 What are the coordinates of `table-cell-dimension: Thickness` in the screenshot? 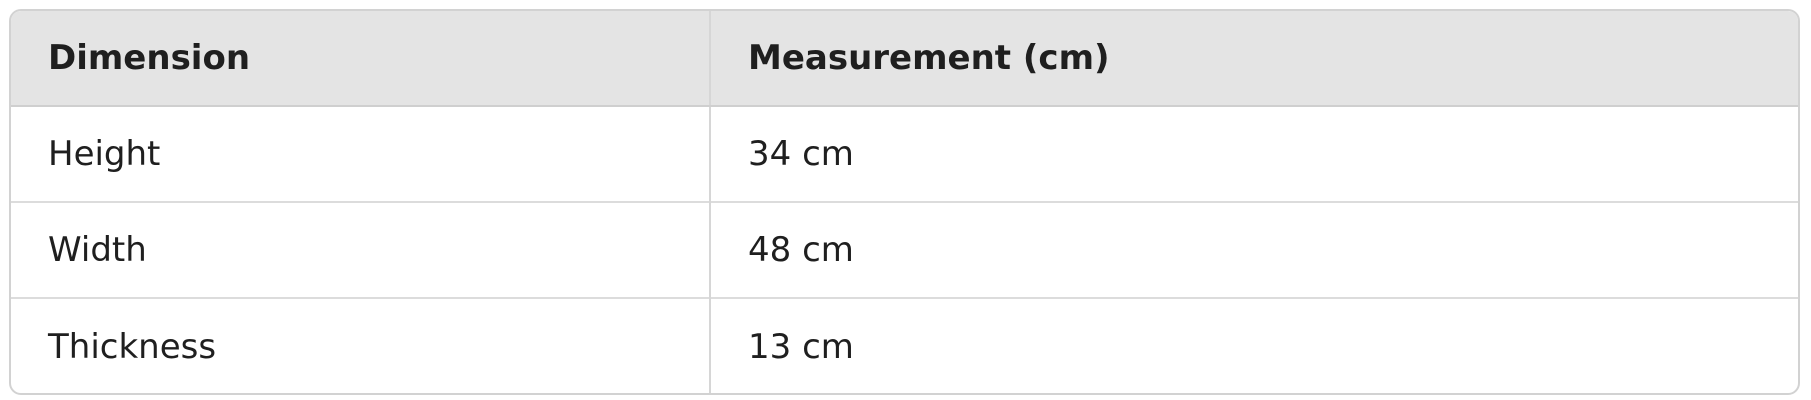 It's located at (361, 345).